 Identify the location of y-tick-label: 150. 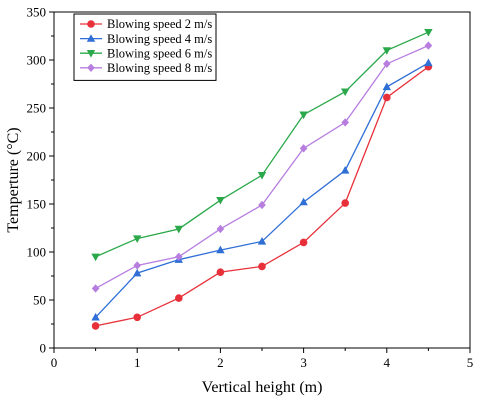
(37, 204).